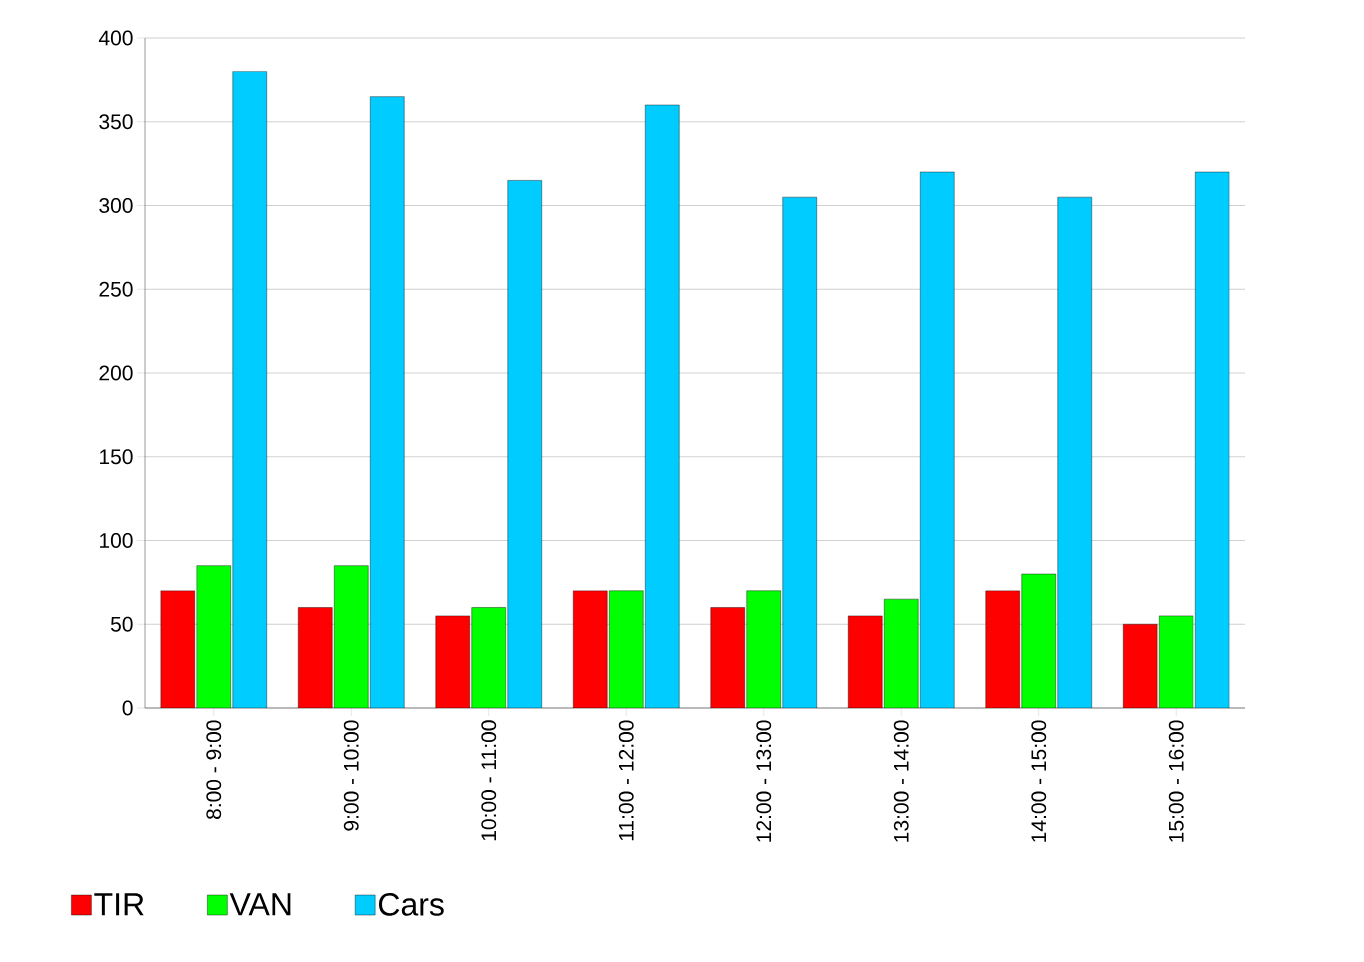 The width and height of the screenshot is (1364, 962). I want to click on x-tick-label: 14:00 - 15:00, so click(1039, 781).